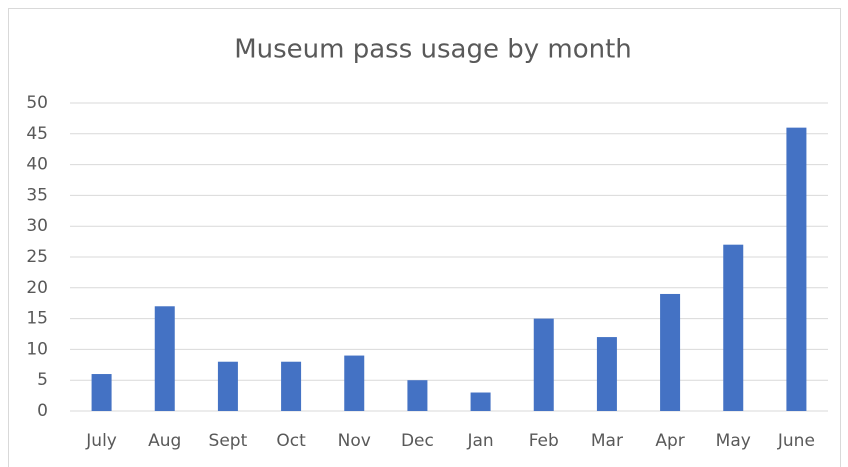 The height and width of the screenshot is (467, 848). I want to click on y-tick-label: 50, so click(37, 103).